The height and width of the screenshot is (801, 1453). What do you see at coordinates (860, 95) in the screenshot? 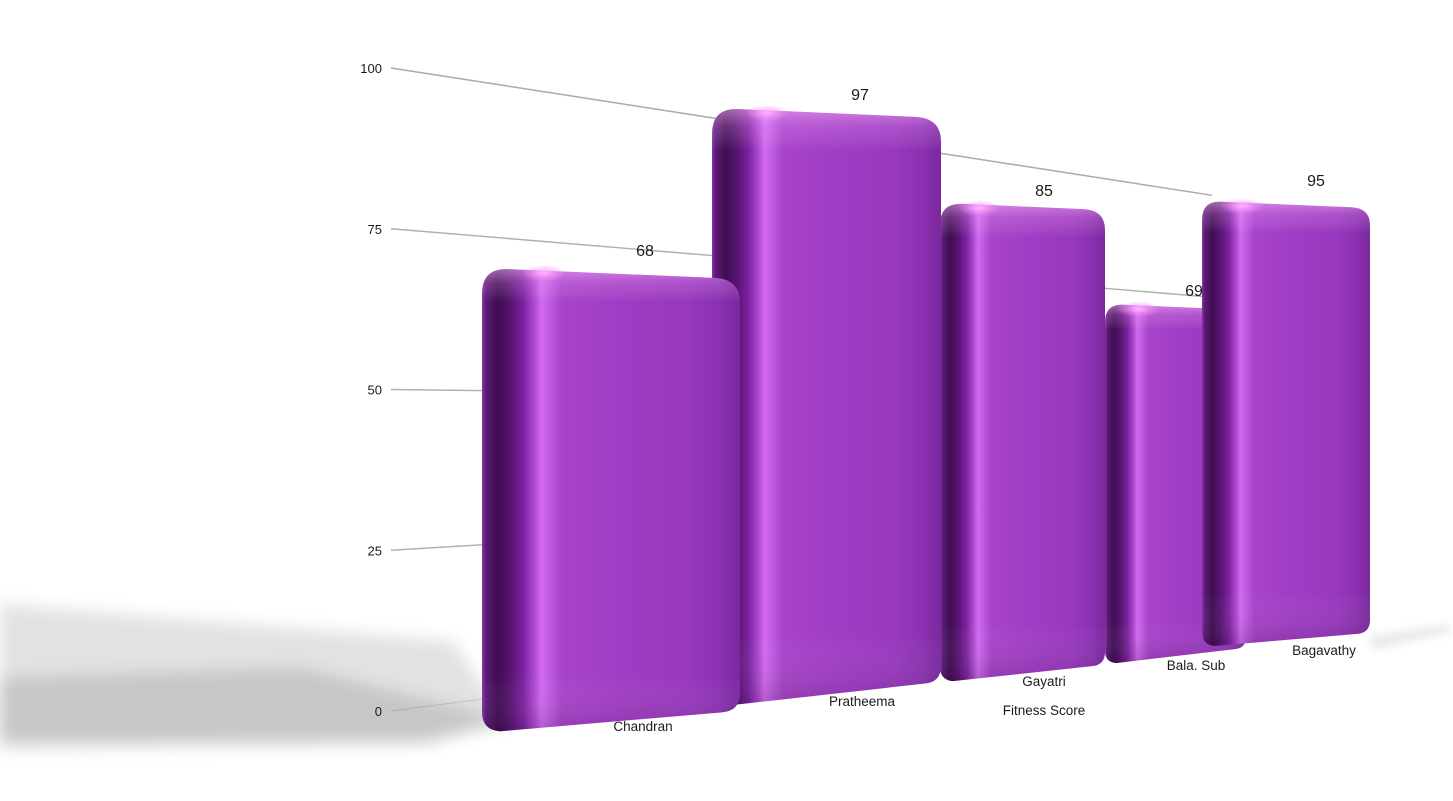
I see `value-label-pratheema: 97` at bounding box center [860, 95].